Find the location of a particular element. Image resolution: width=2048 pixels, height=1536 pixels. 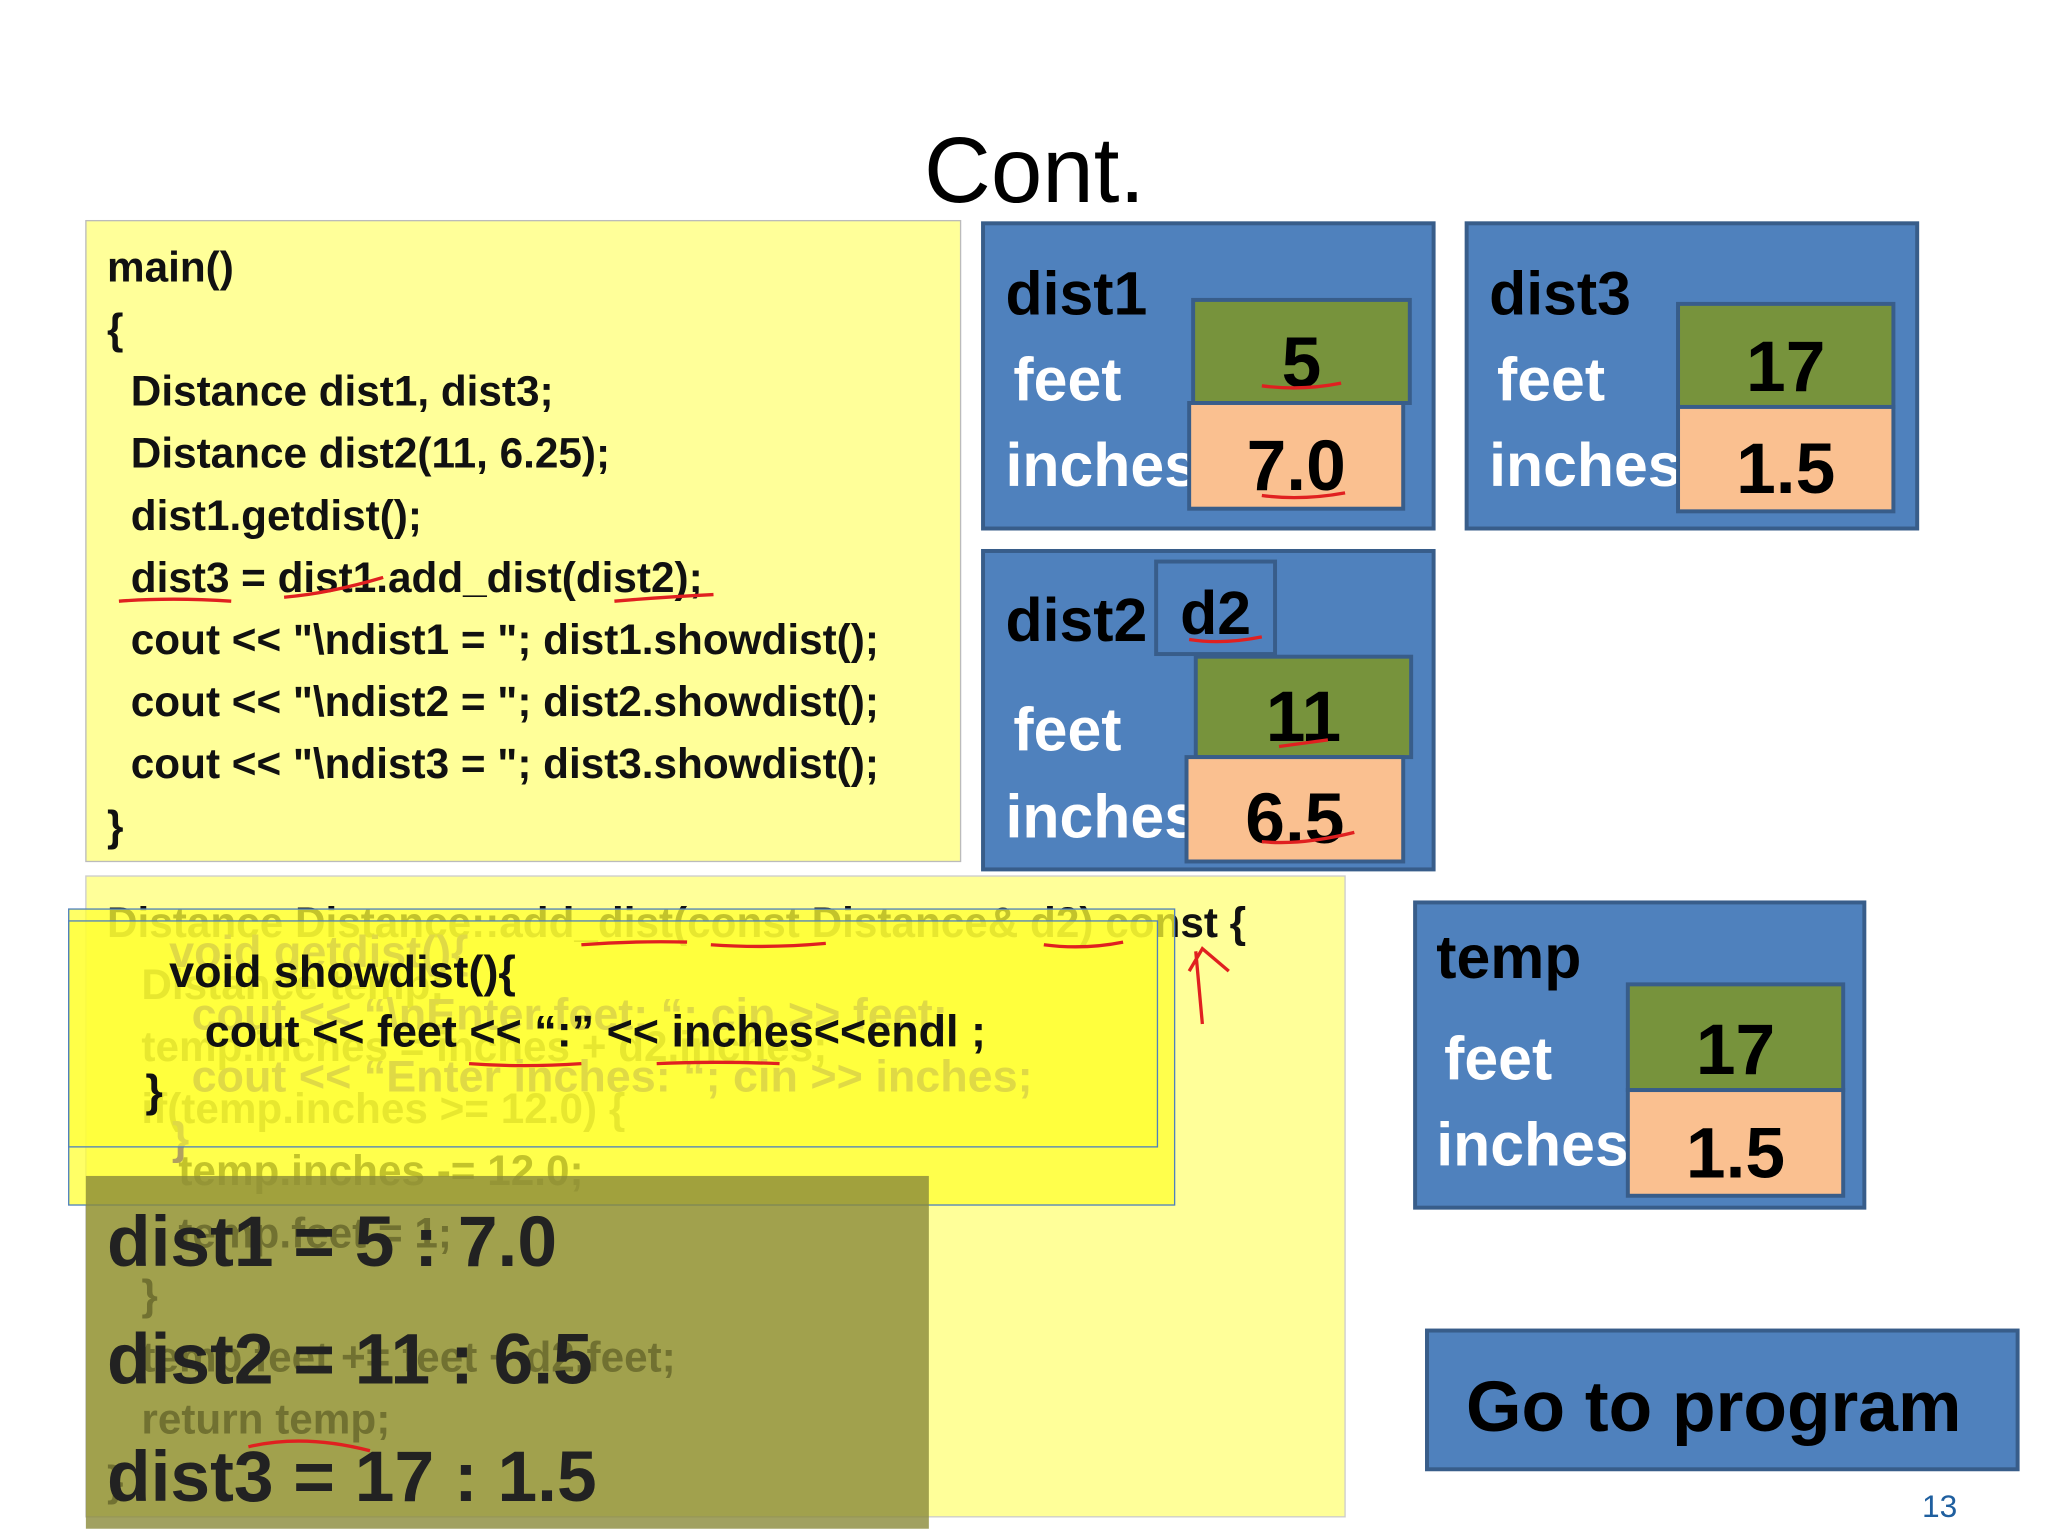

code-line: { is located at coordinates (115, 329).